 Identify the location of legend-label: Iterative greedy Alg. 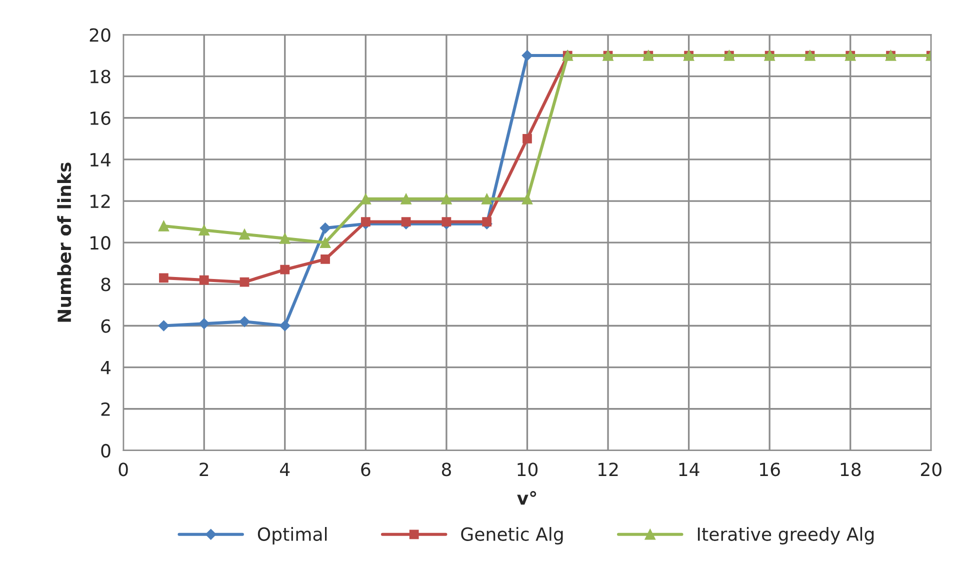
(786, 535).